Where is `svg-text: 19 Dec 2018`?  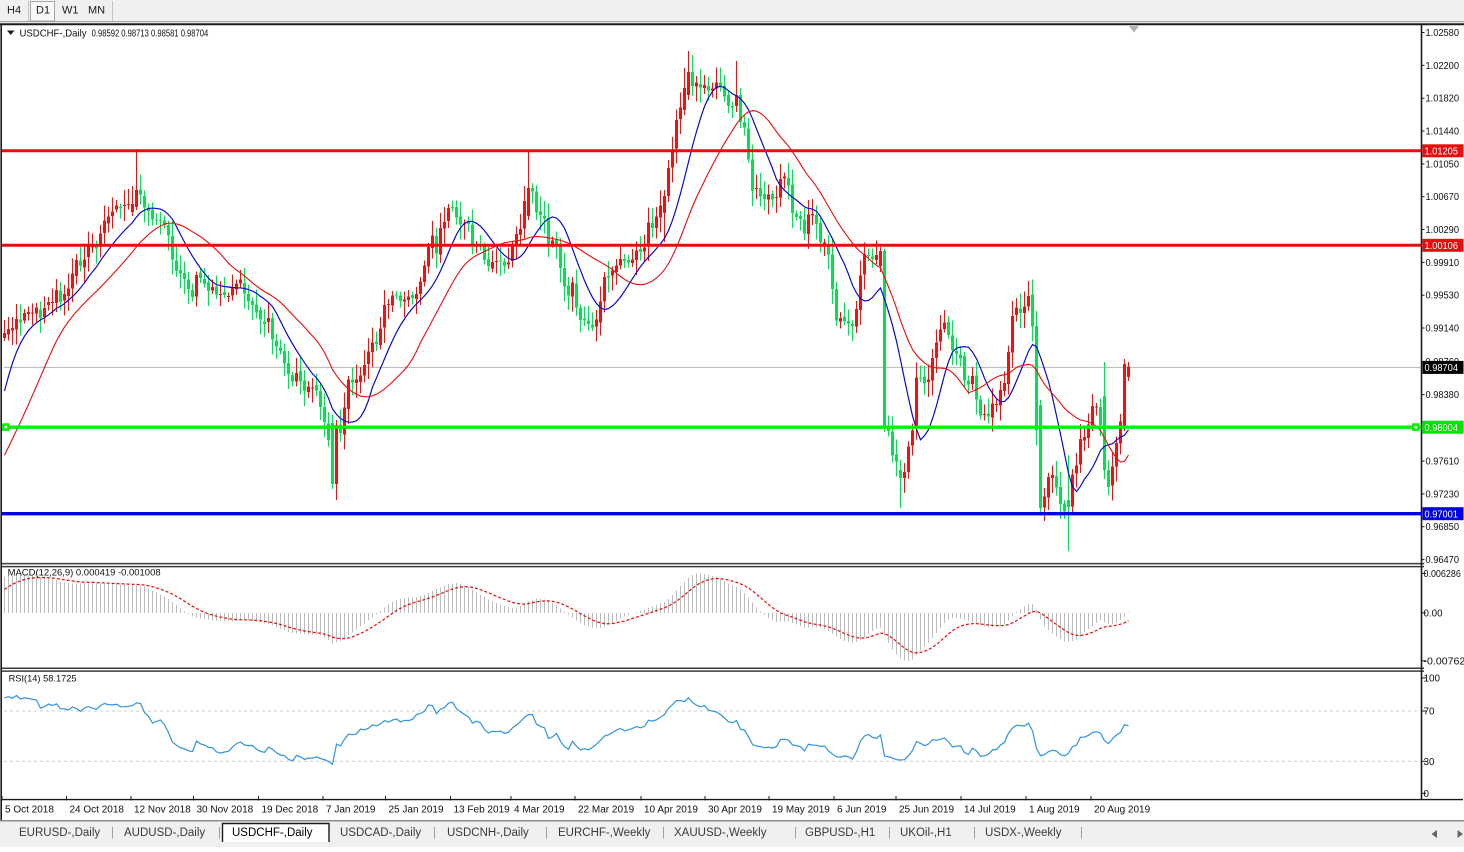 svg-text: 19 Dec 2018 is located at coordinates (290, 810).